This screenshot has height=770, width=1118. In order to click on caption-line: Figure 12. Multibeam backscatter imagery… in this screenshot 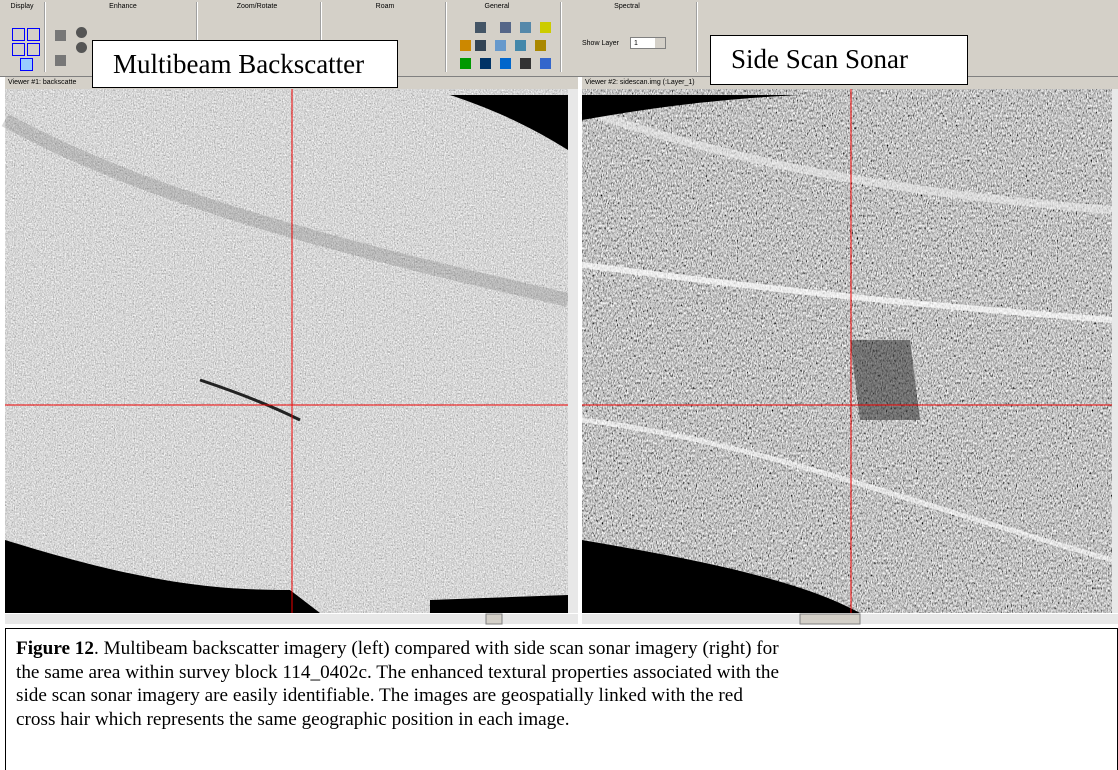, I will do `click(566, 649)`.